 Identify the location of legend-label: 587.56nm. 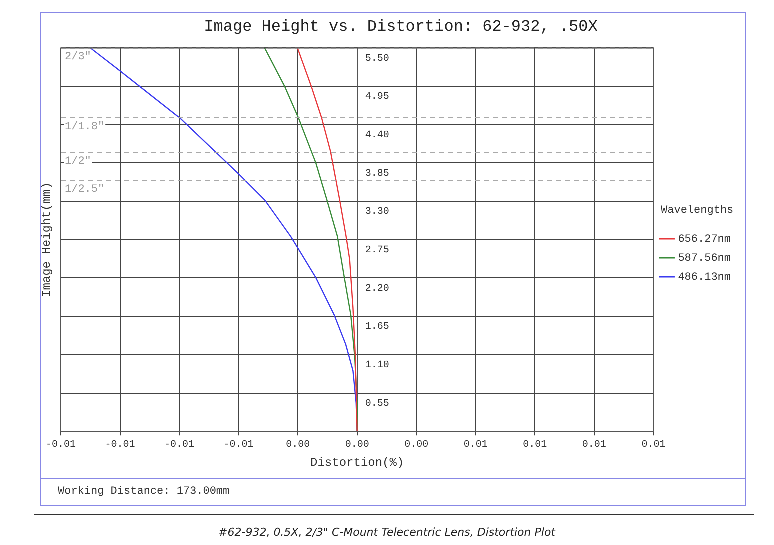
(705, 259).